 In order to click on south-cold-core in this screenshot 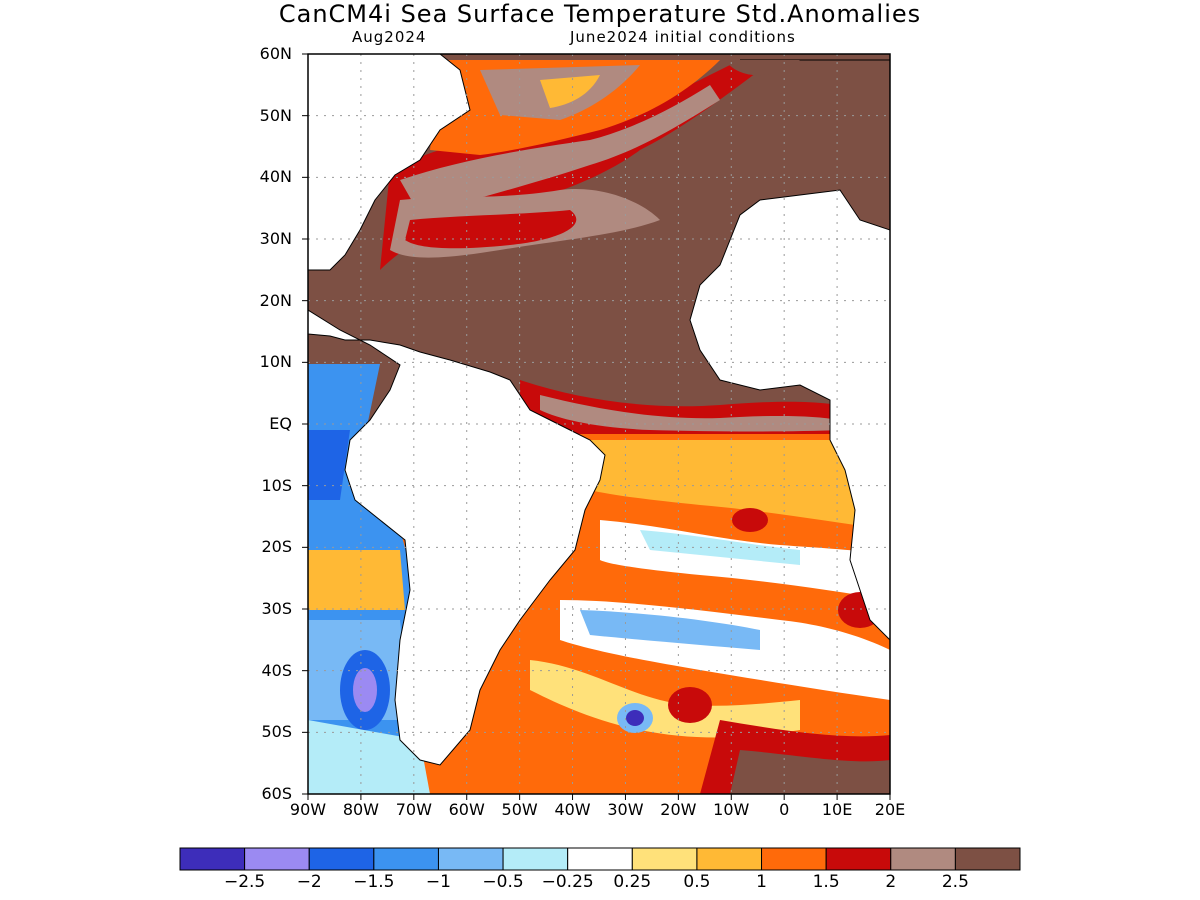, I will do `click(635, 718)`.